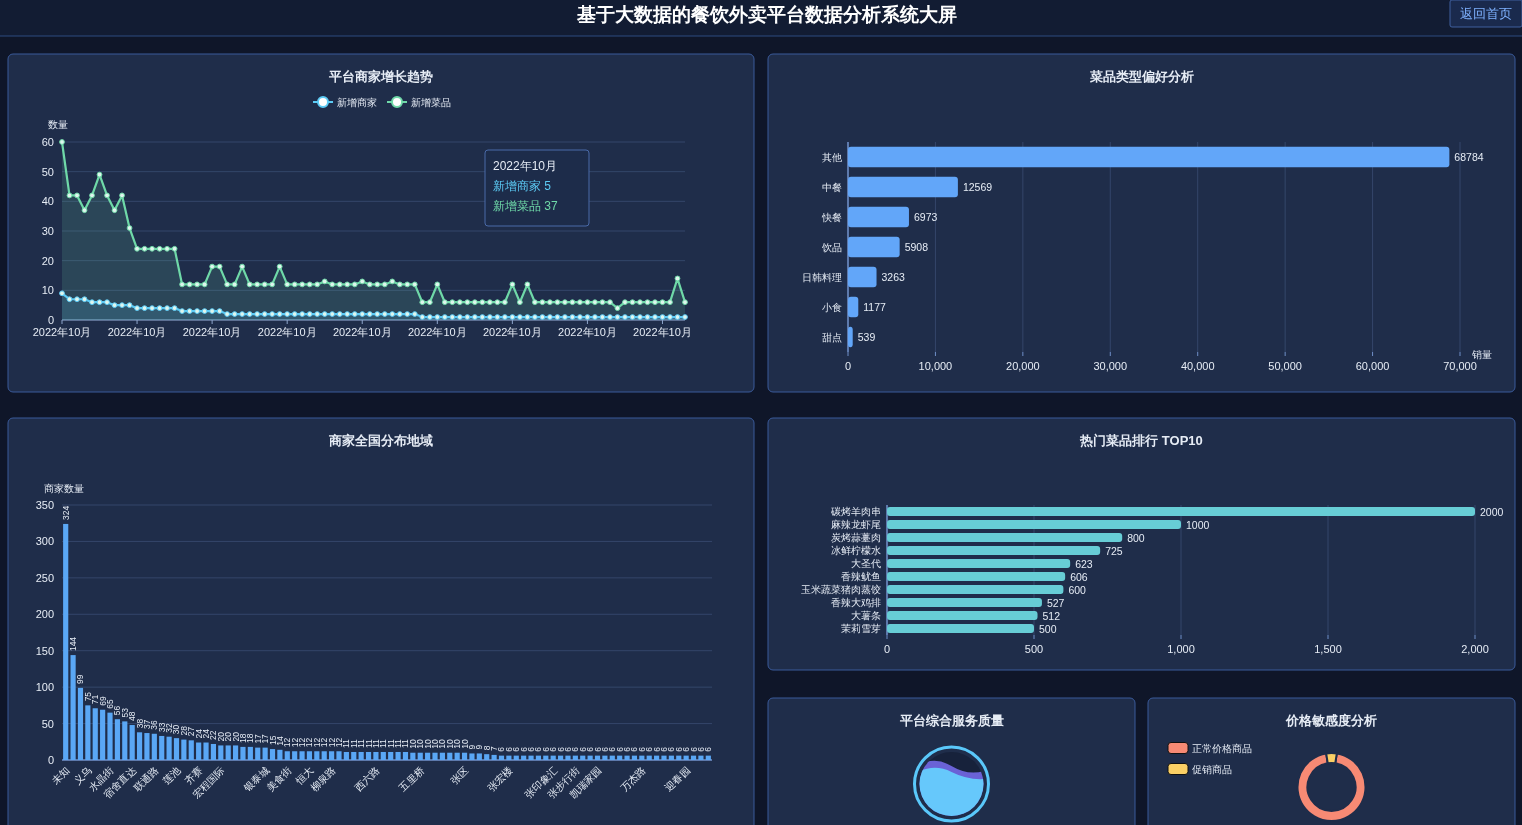 This screenshot has height=825, width=1522. What do you see at coordinates (73, 644) in the screenshot?
I see `data-label: 144` at bounding box center [73, 644].